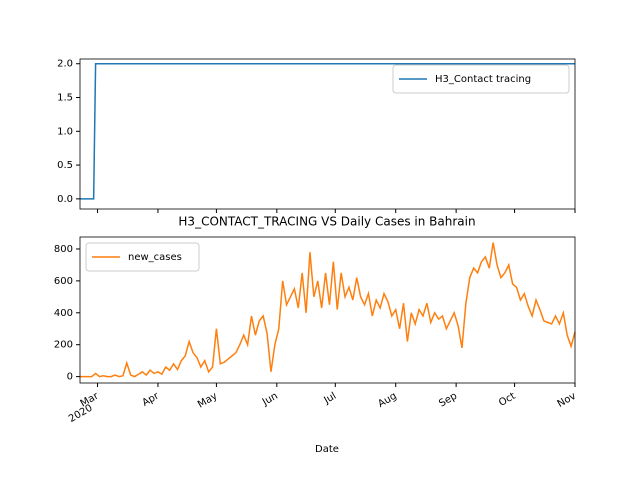 The height and width of the screenshot is (484, 640). I want to click on y-tick-label: 400, so click(63, 313).